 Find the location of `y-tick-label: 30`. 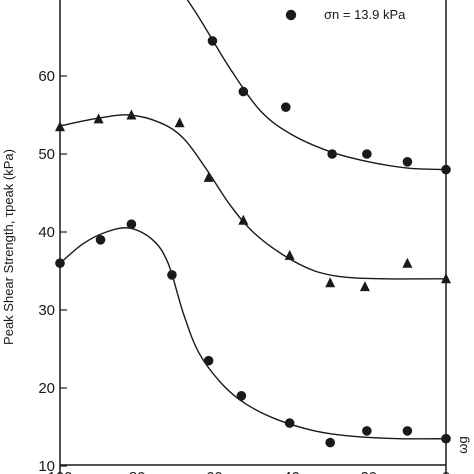

y-tick-label: 30 is located at coordinates (46, 310).